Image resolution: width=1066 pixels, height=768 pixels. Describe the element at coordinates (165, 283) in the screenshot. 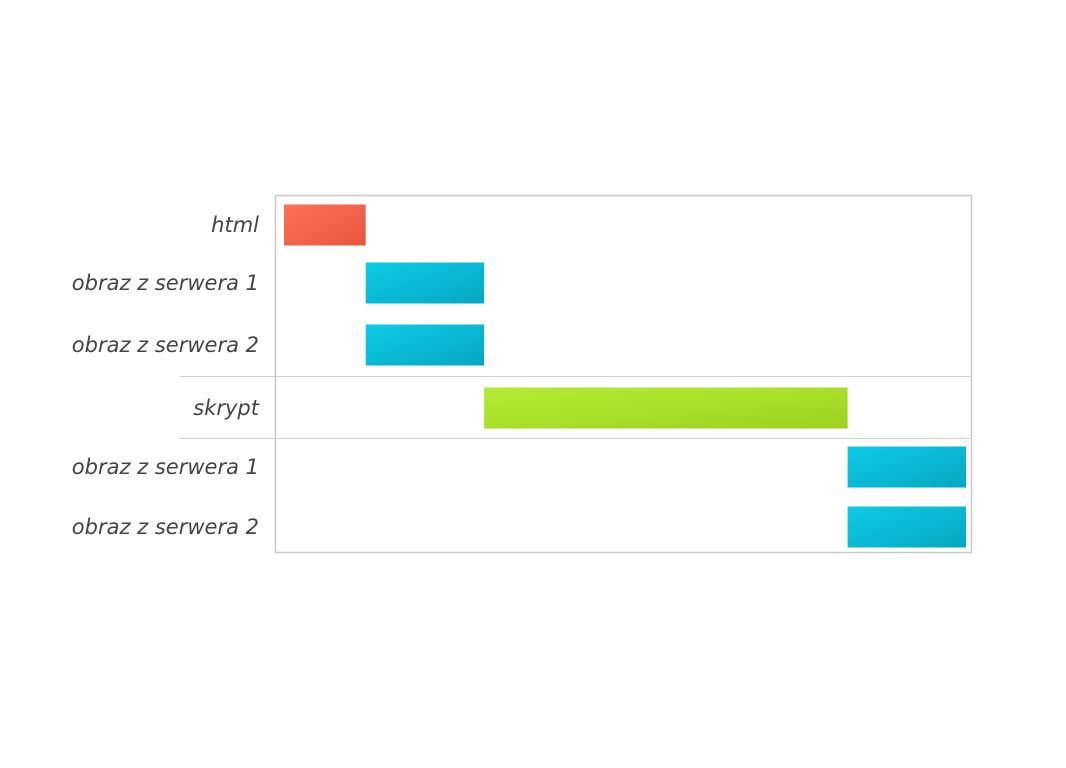

I see `row-label-2: obraz z serwera 1` at that location.